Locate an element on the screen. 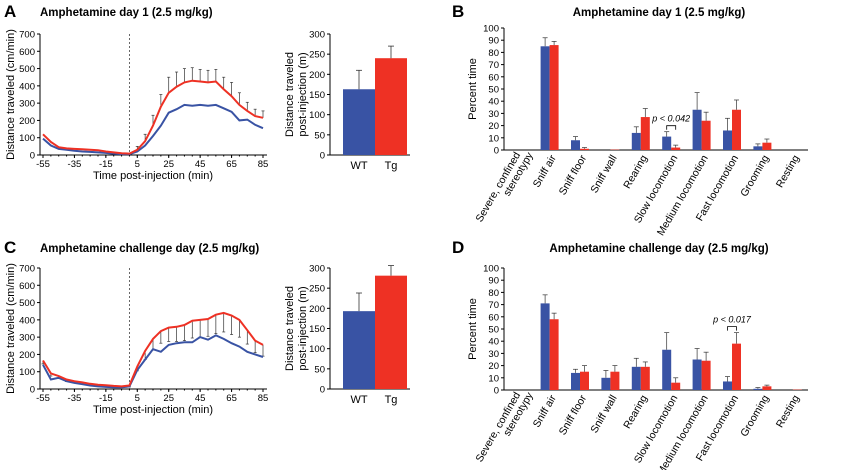 The height and width of the screenshot is (470, 850). y-tick-label: 250 is located at coordinates (317, 289).